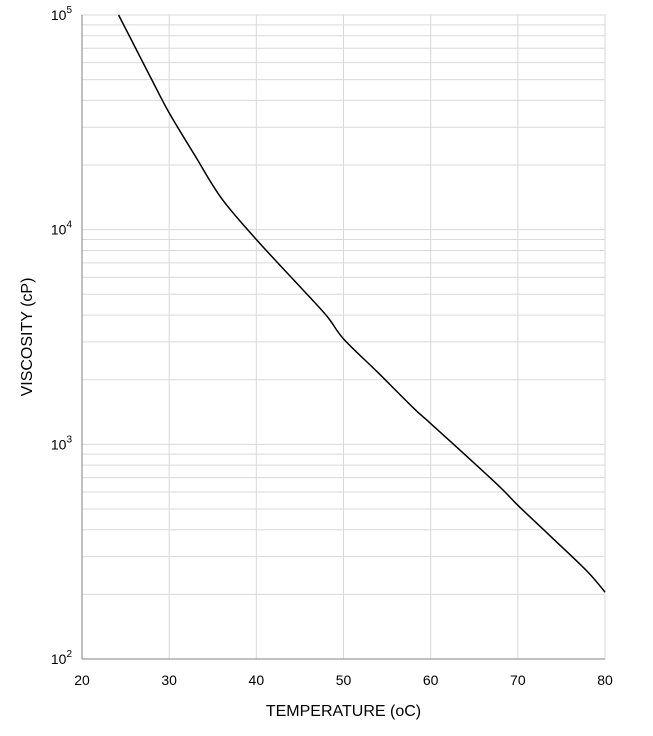  Describe the element at coordinates (62, 229) in the screenshot. I see `y-tick-label: 10⁴` at that location.